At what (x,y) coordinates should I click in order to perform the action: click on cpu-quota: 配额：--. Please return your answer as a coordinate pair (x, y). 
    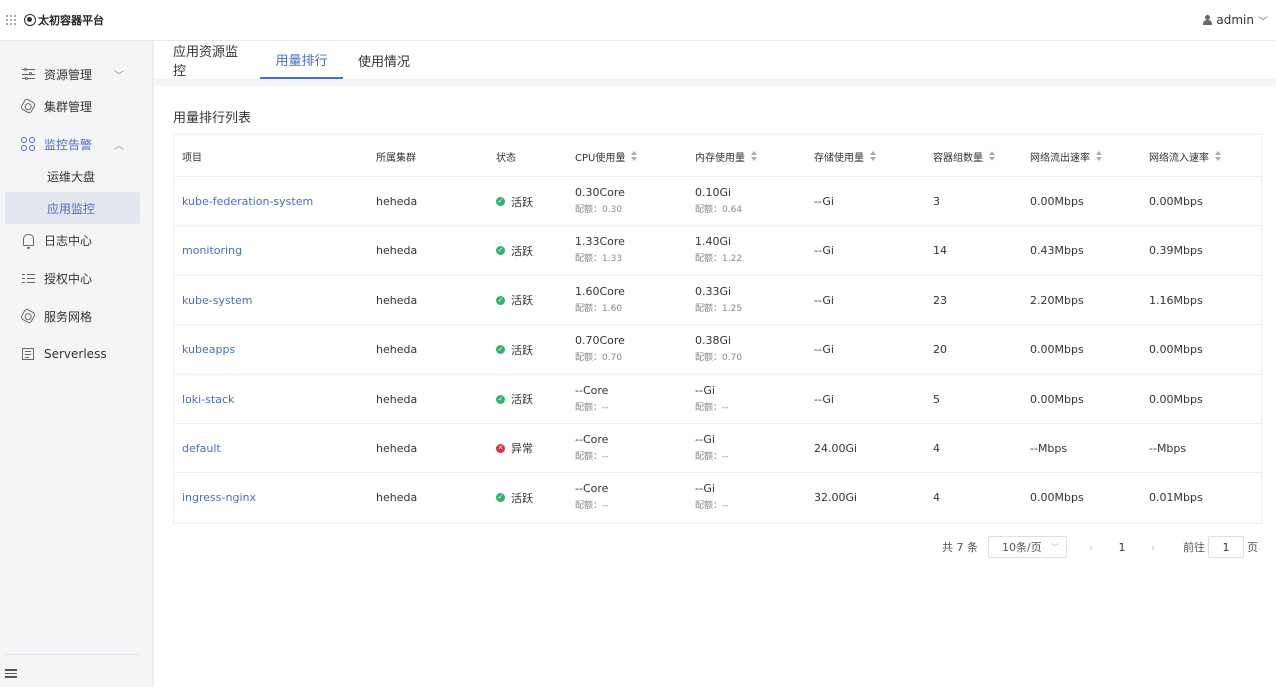
    Looking at the image, I should click on (592, 506).